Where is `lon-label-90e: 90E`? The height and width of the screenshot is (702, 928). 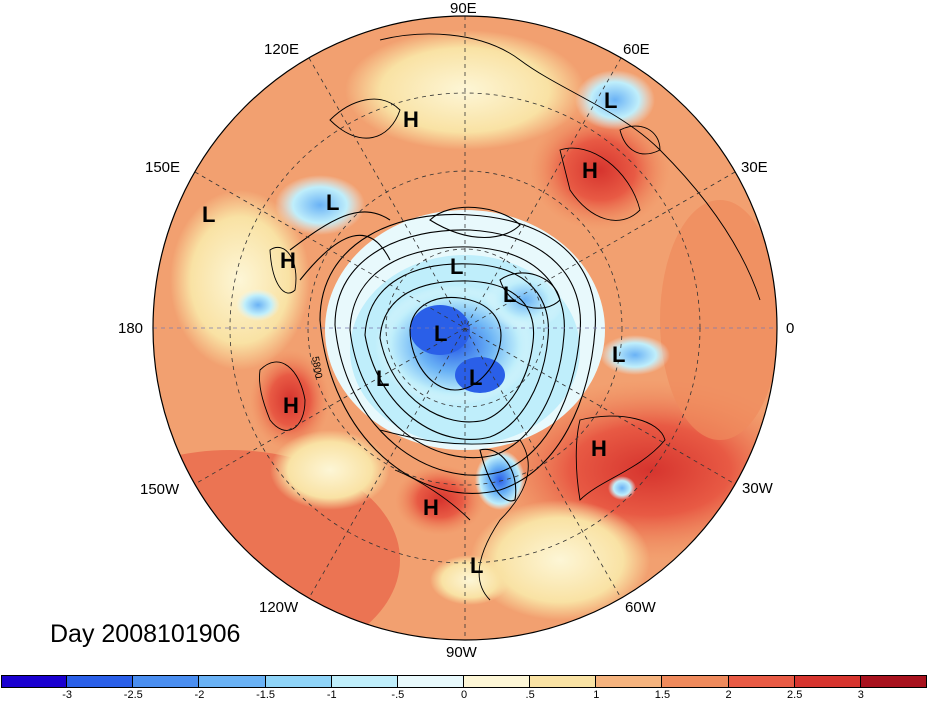 lon-label-90e: 90E is located at coordinates (463, 8).